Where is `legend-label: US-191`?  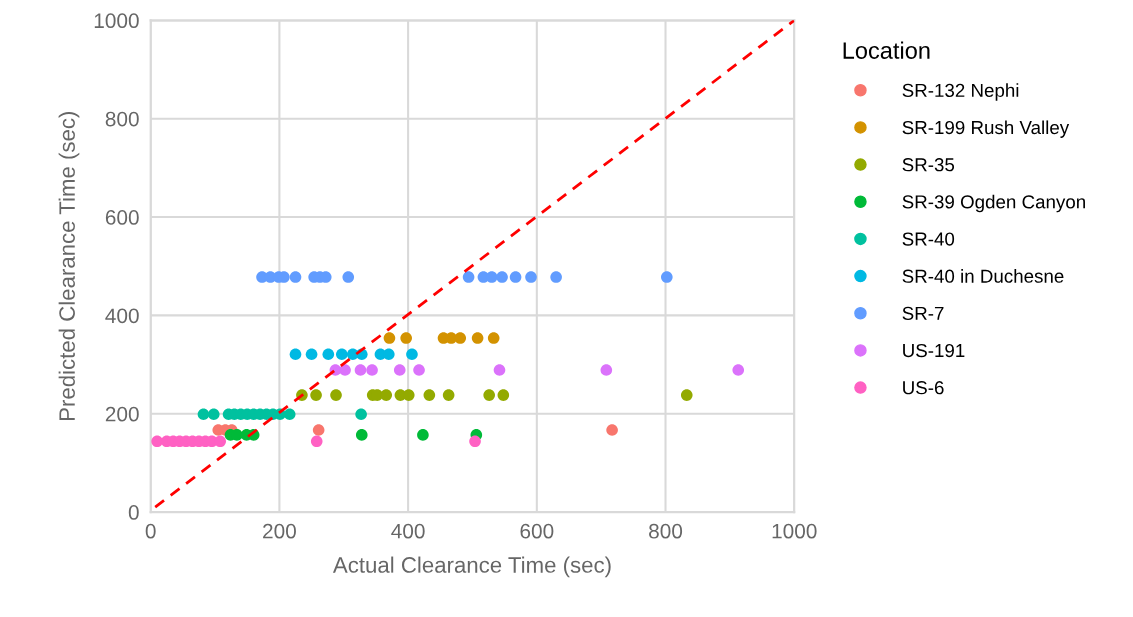 legend-label: US-191 is located at coordinates (934, 350).